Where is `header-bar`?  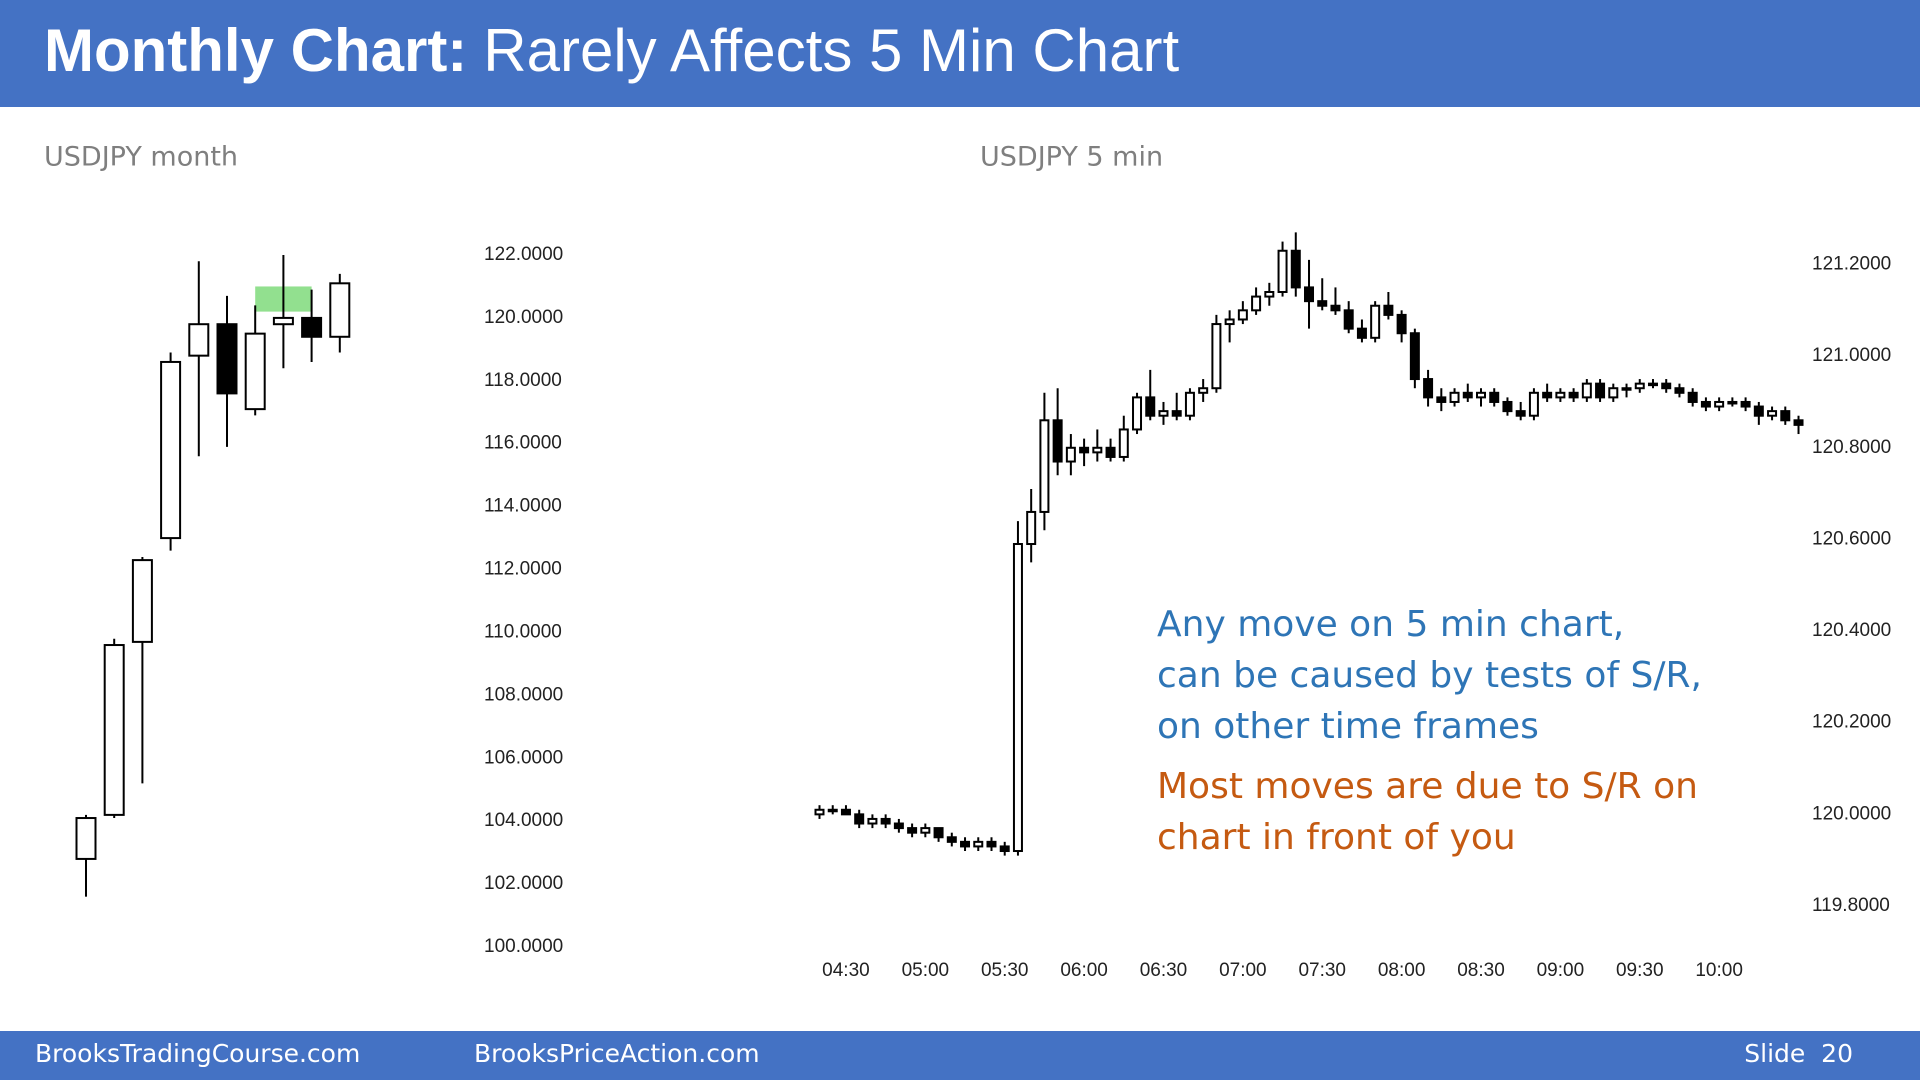 header-bar is located at coordinates (960, 53).